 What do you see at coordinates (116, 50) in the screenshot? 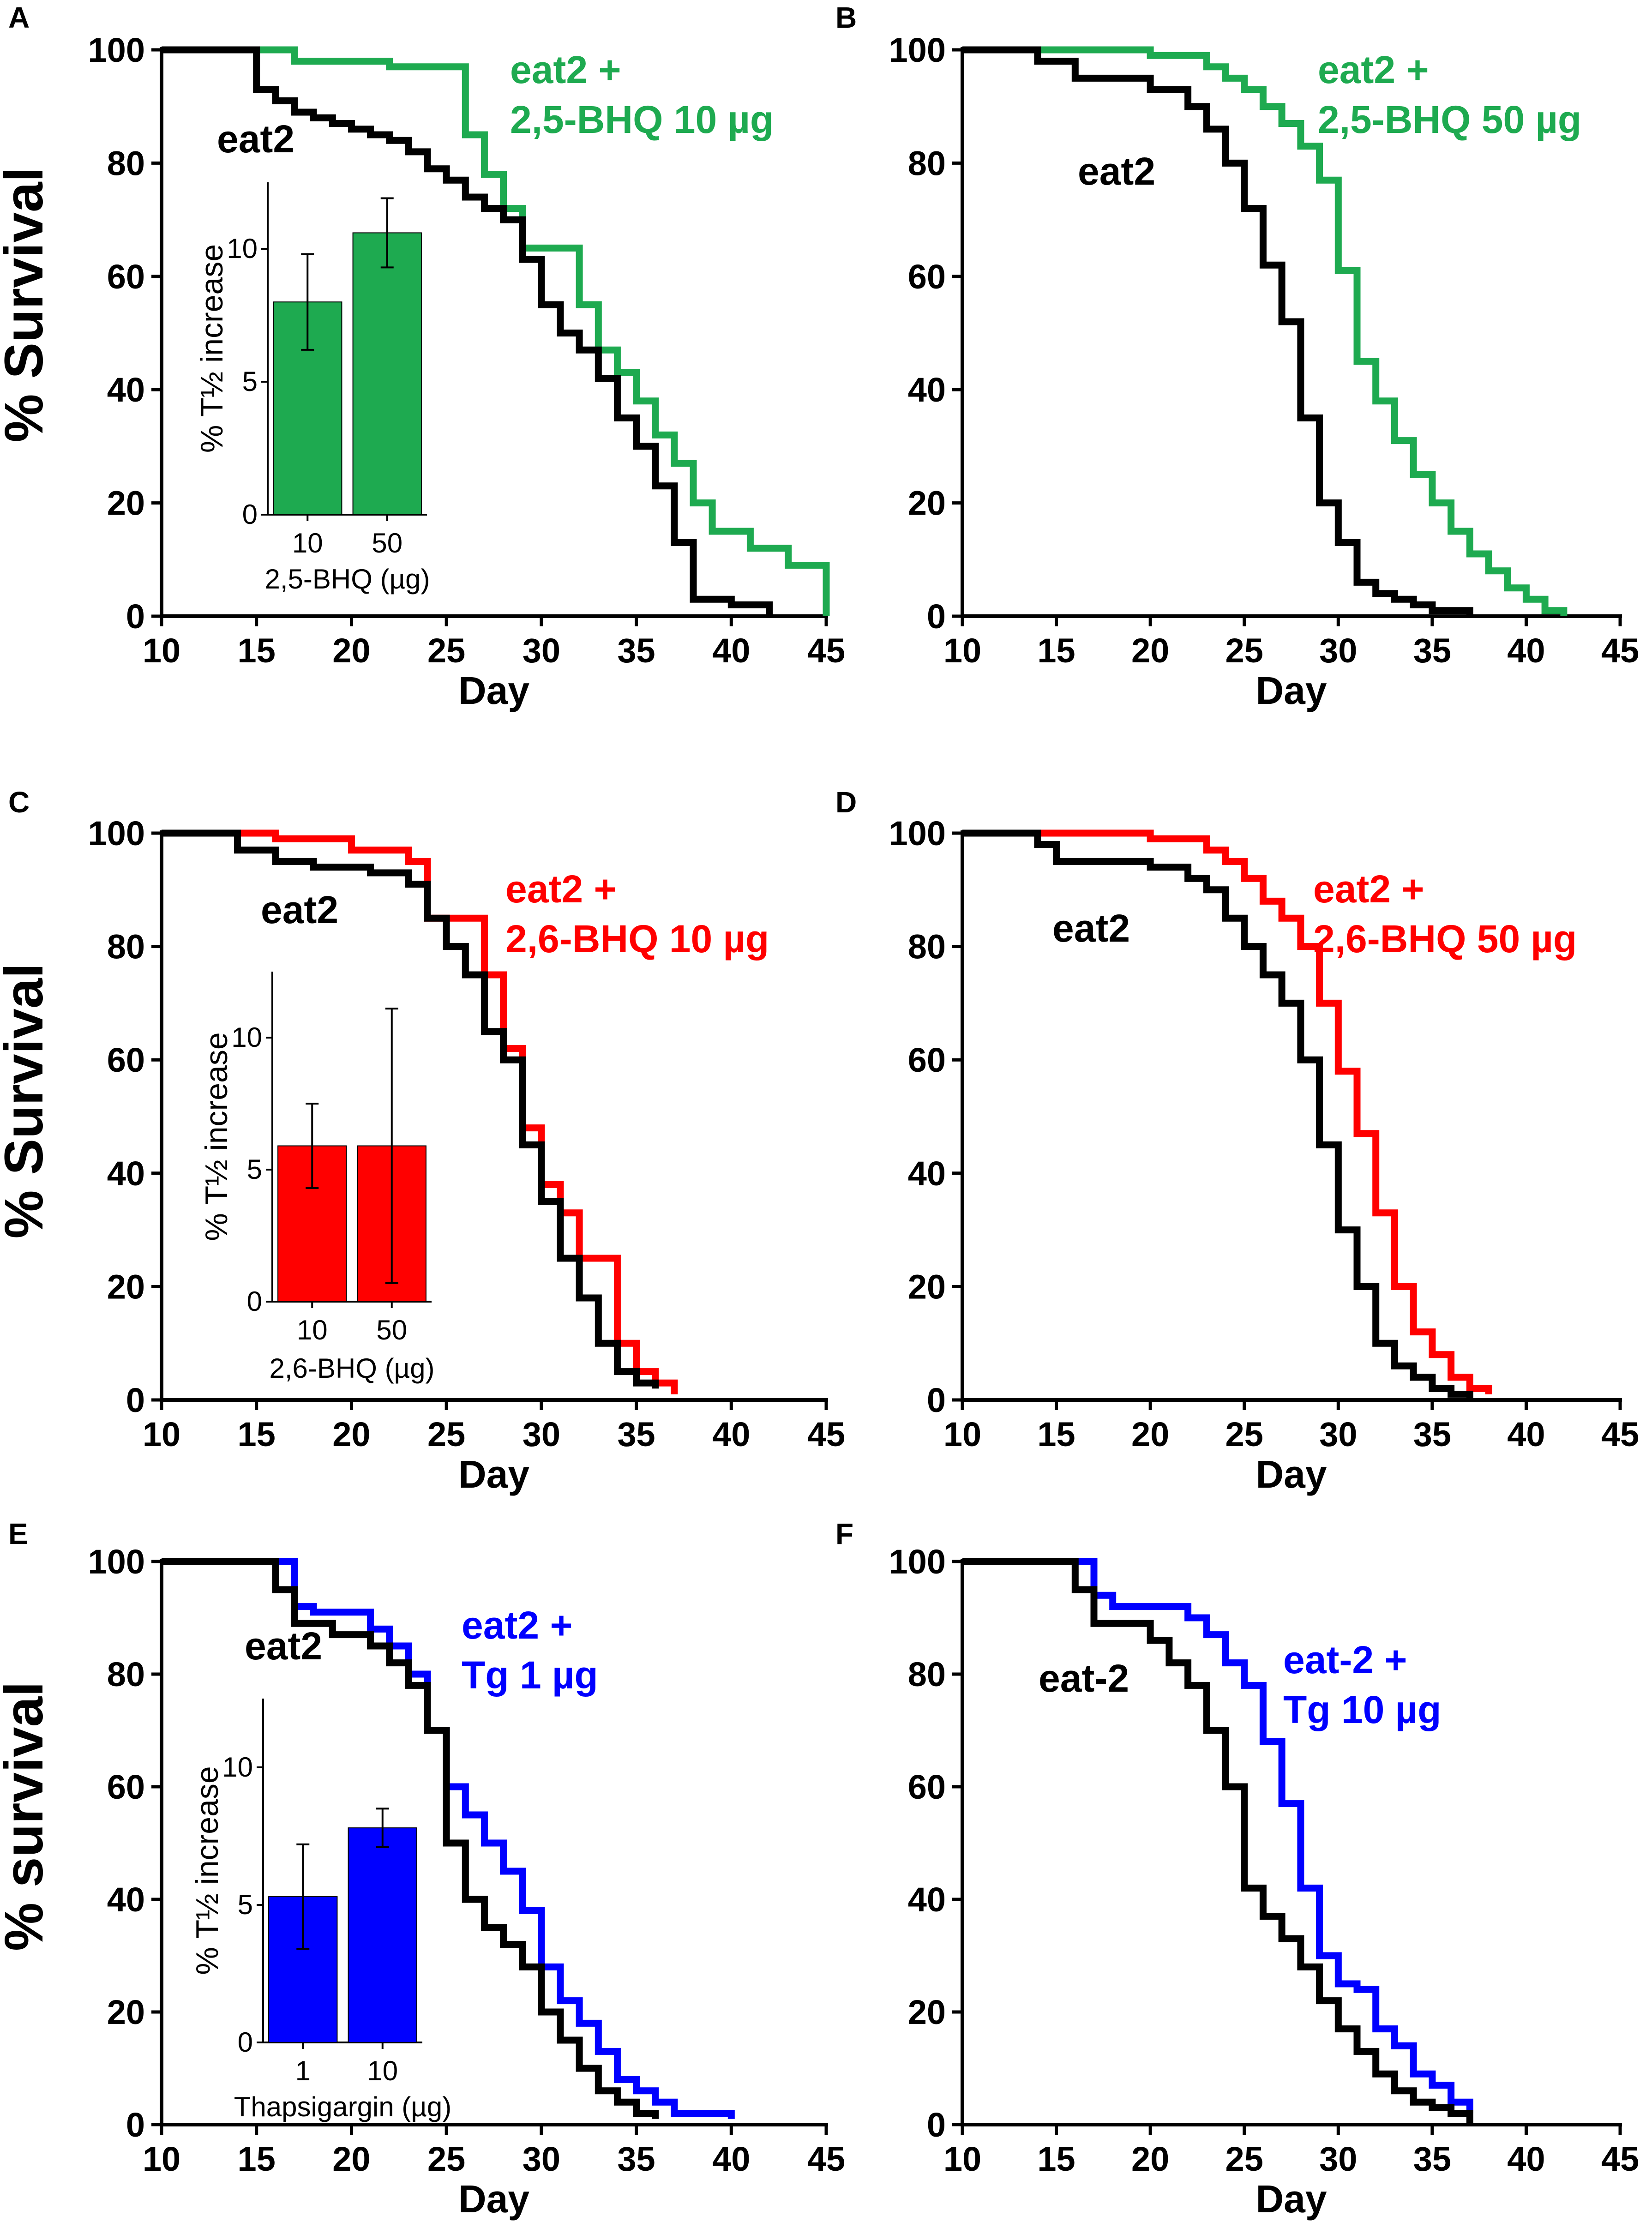
I see `panel-a-y-tick-label: 100` at bounding box center [116, 50].